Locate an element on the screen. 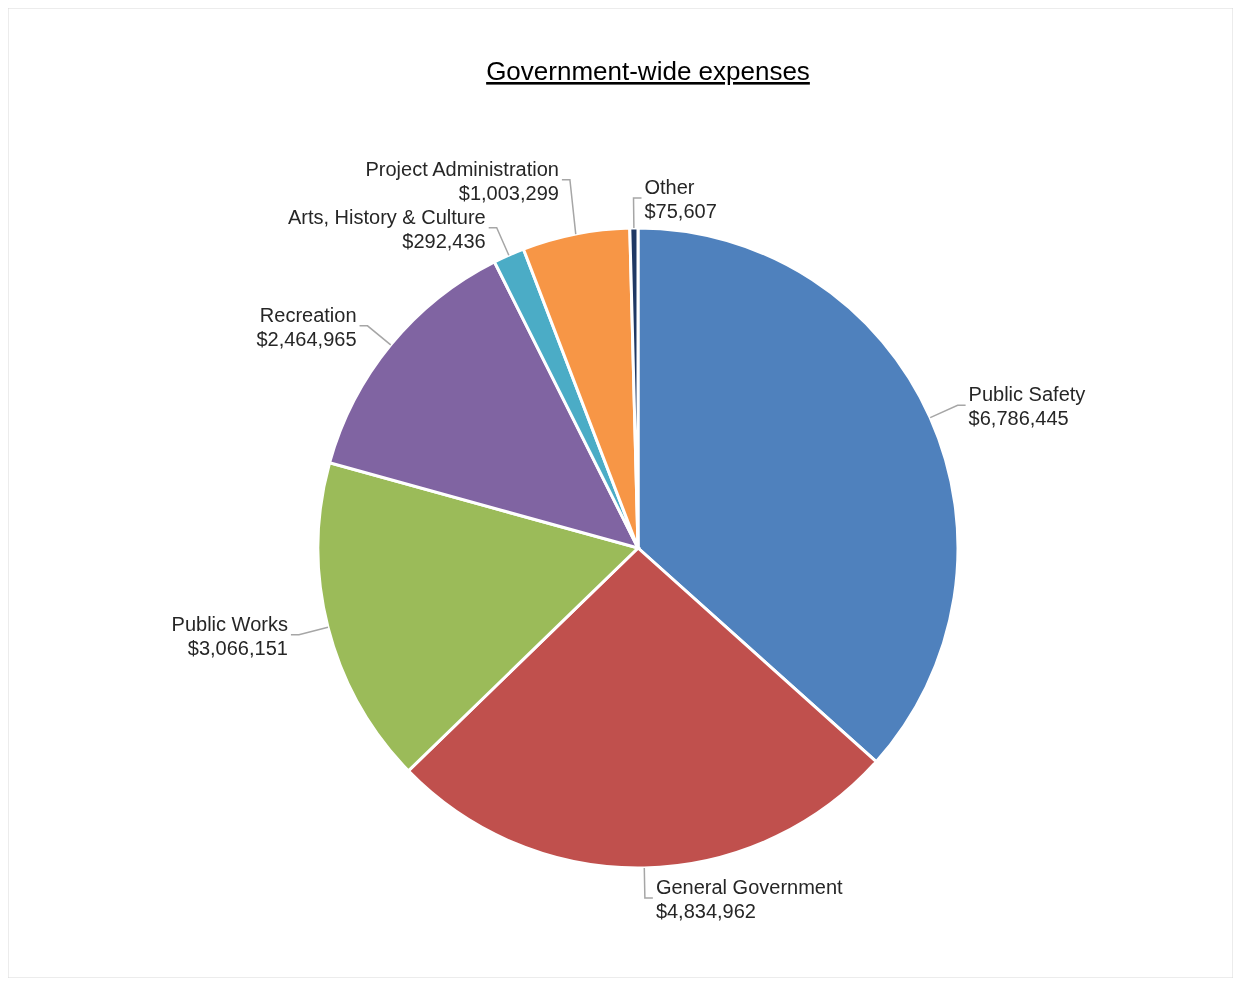 This screenshot has width=1233, height=986. slice-label: Public Works is located at coordinates (229, 623).